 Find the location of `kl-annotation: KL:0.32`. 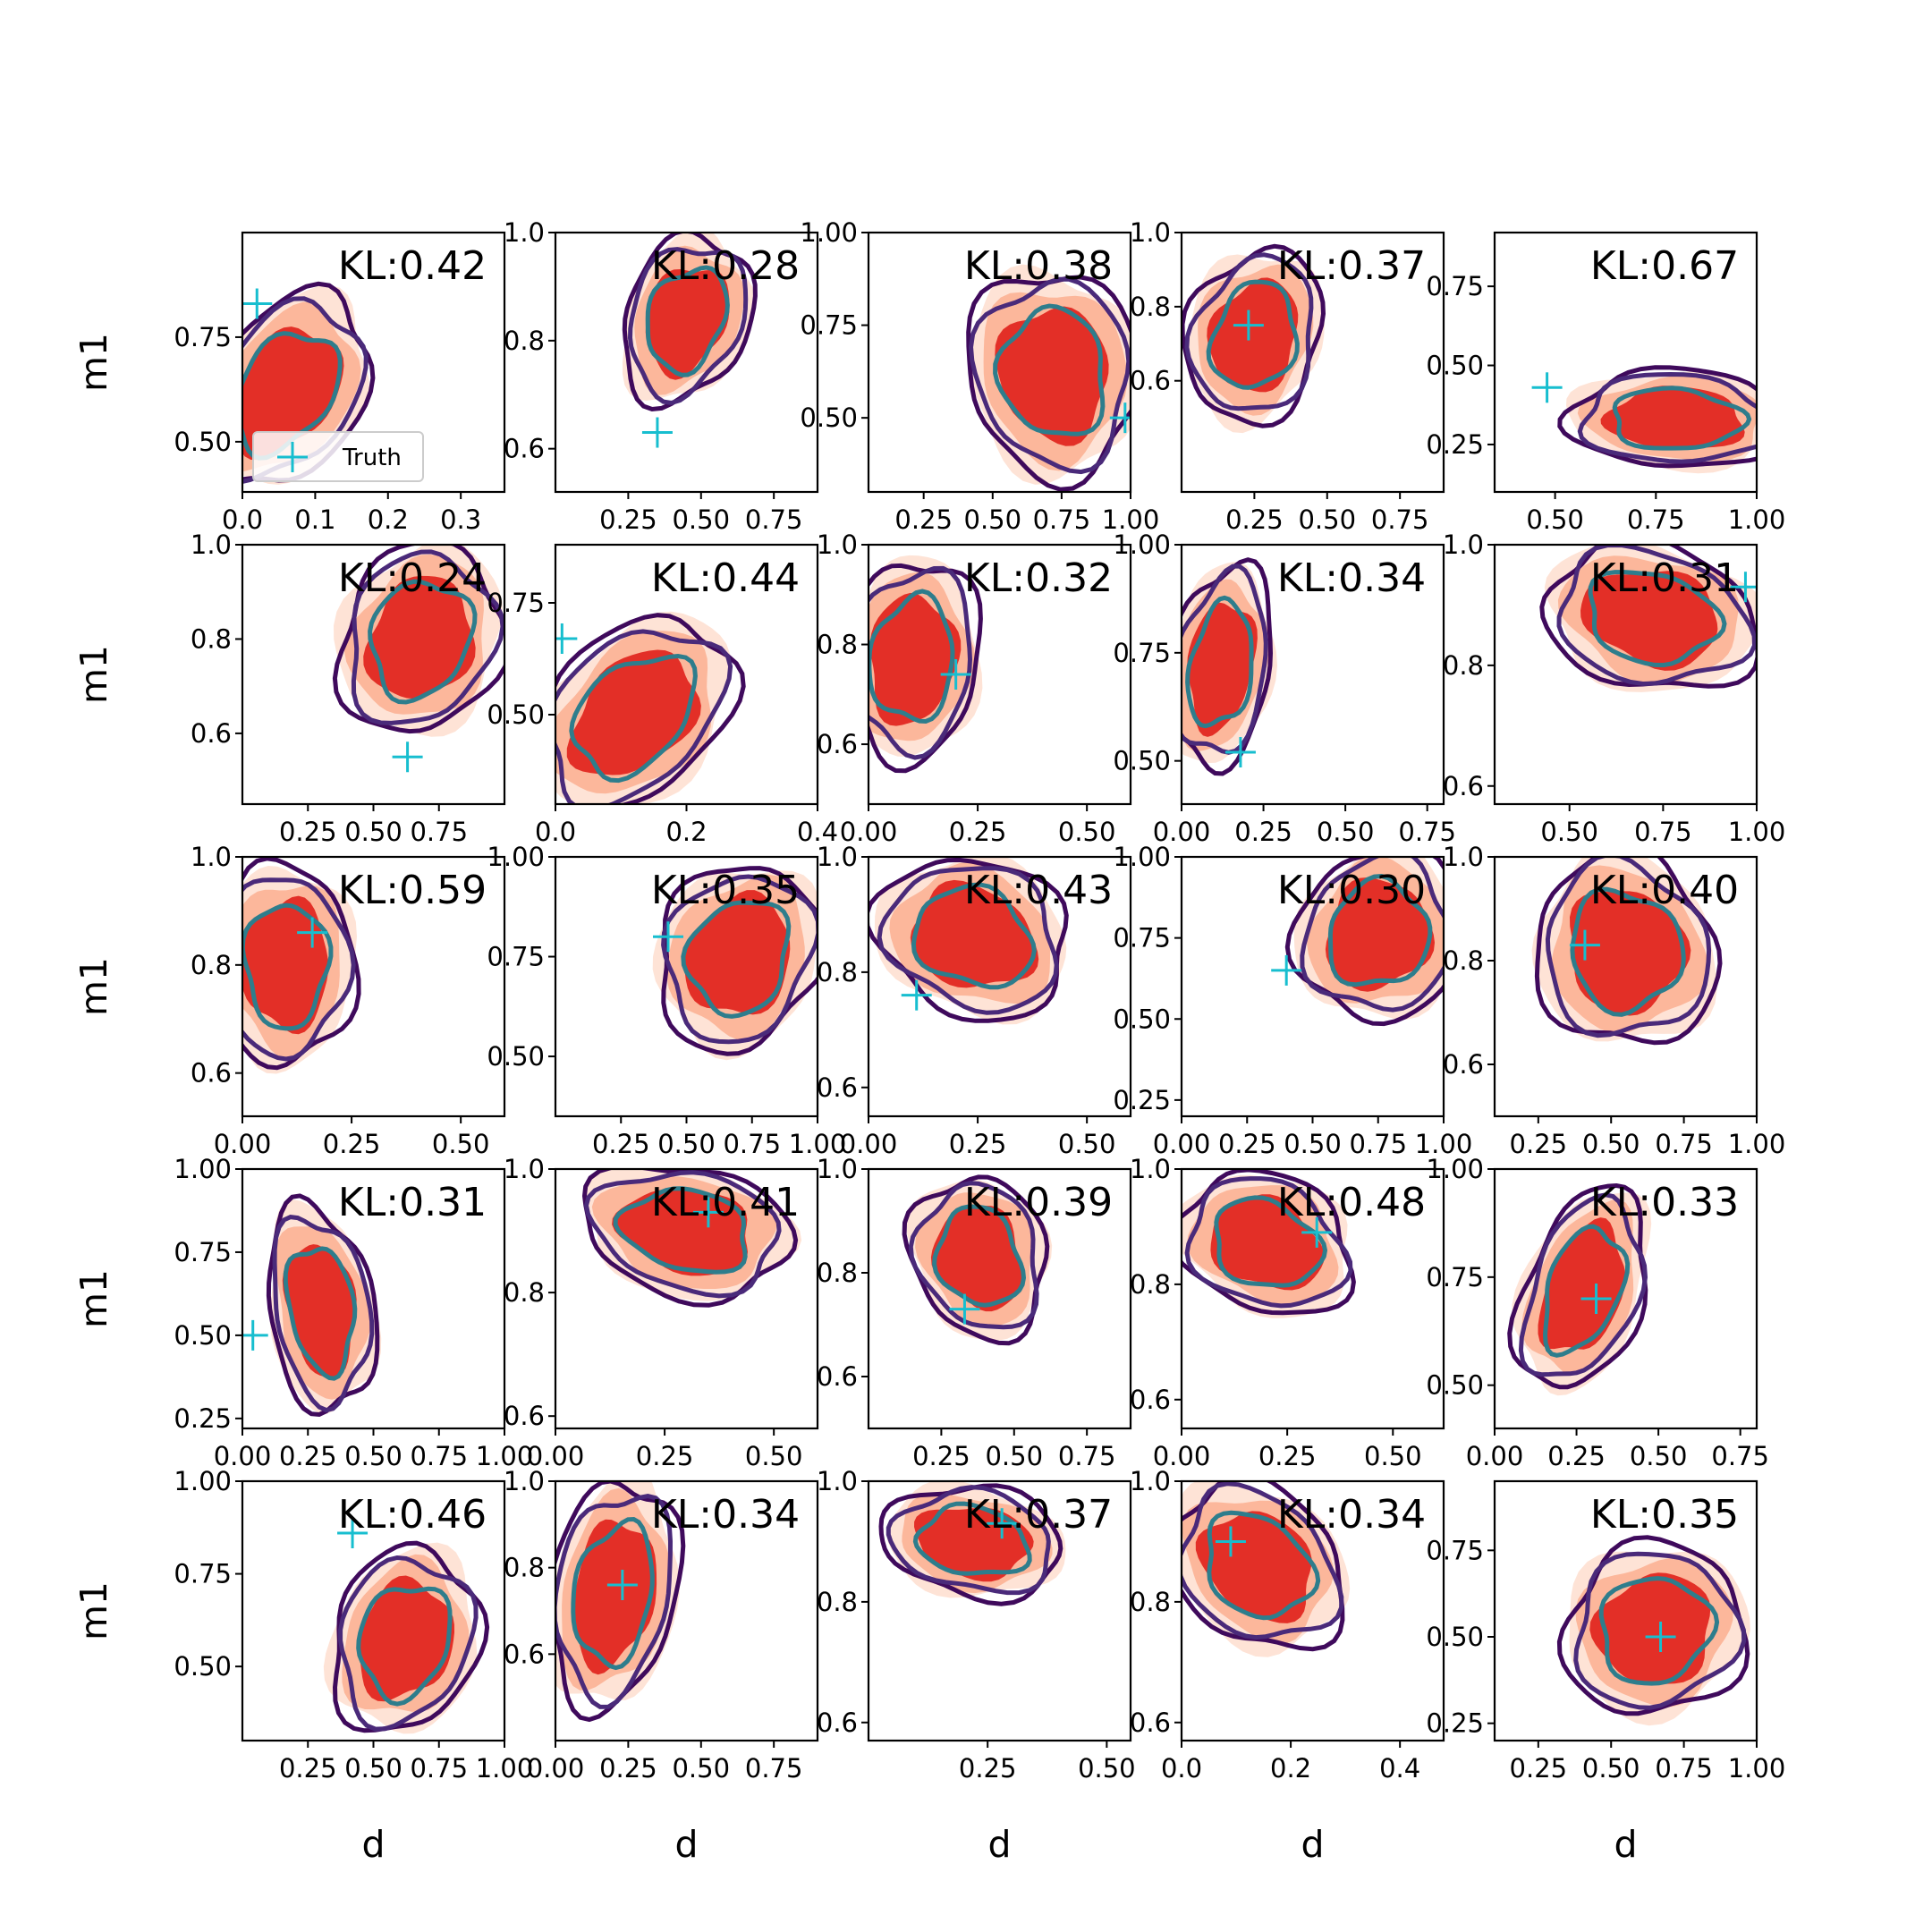

kl-annotation: KL:0.32 is located at coordinates (1038, 578).